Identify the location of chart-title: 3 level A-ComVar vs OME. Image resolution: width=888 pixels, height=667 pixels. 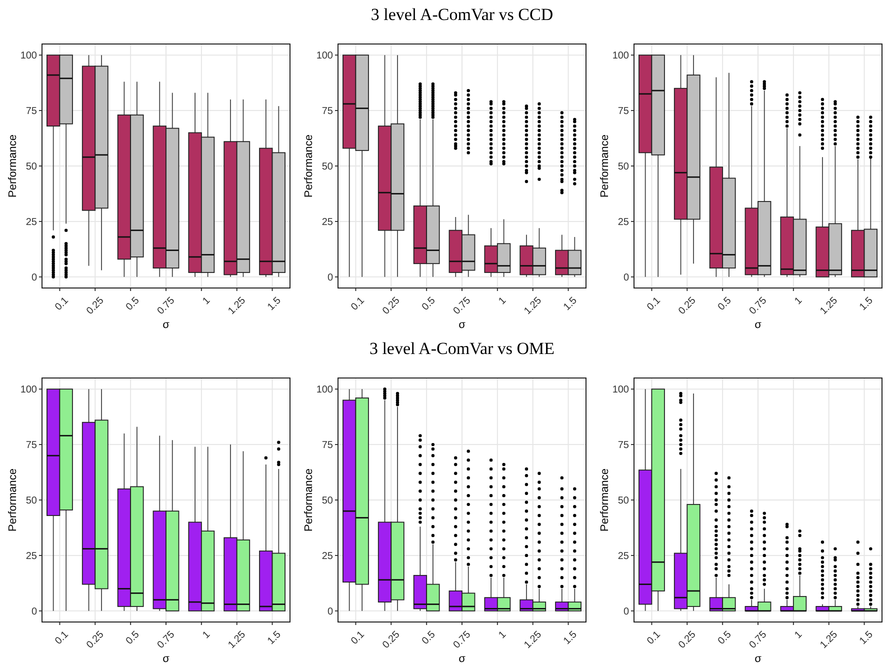
(462, 348).